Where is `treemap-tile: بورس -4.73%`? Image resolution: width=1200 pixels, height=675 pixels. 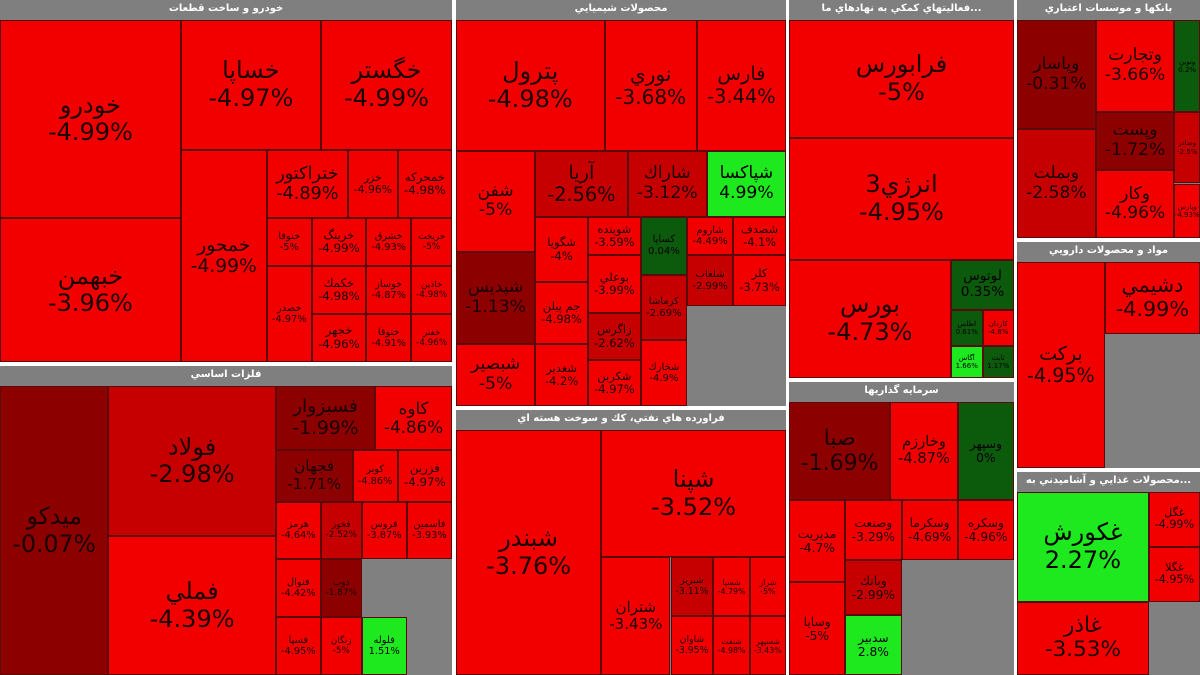 treemap-tile: بورس -4.73% is located at coordinates (870, 318).